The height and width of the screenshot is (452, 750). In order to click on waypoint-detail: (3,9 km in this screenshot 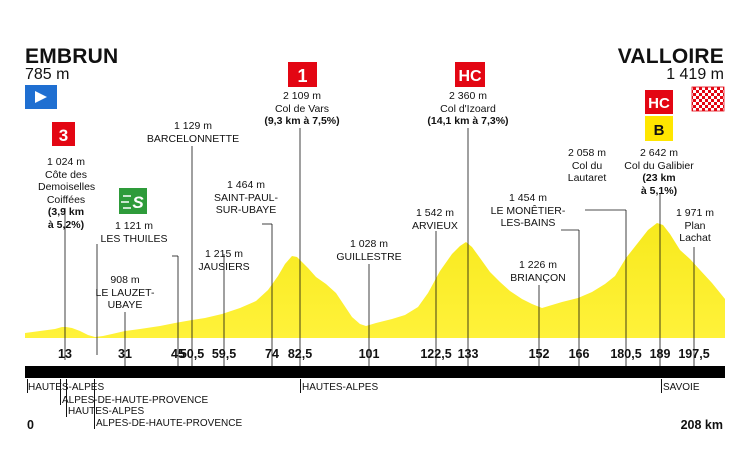, I will do `click(66, 212)`.